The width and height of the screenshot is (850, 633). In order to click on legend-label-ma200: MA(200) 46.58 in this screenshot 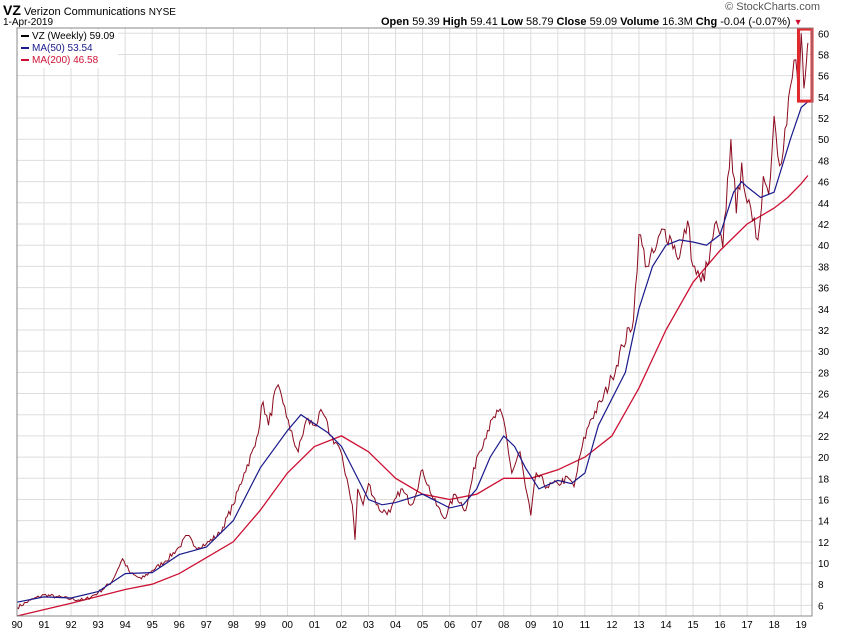, I will do `click(65, 60)`.